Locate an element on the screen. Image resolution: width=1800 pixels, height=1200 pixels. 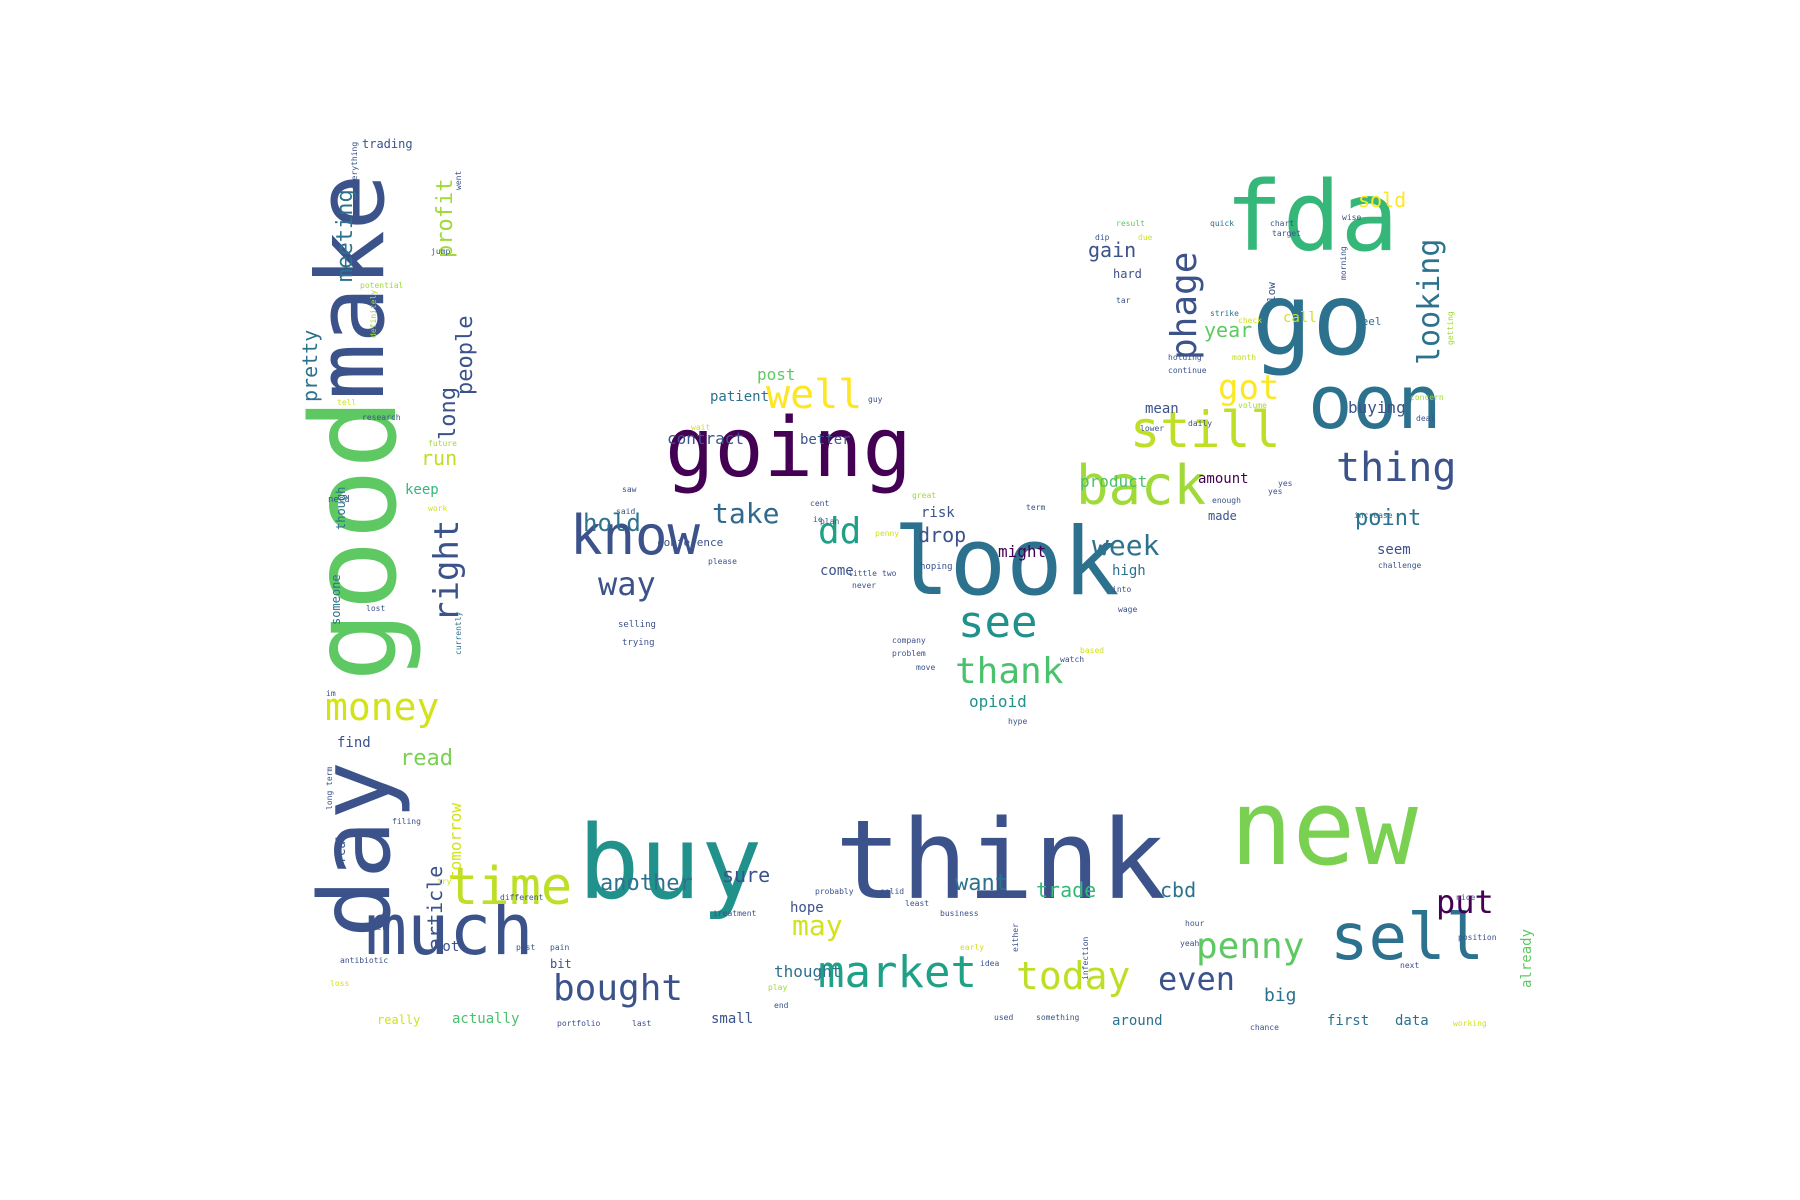
word-sell: sell is located at coordinates (1407, 938).